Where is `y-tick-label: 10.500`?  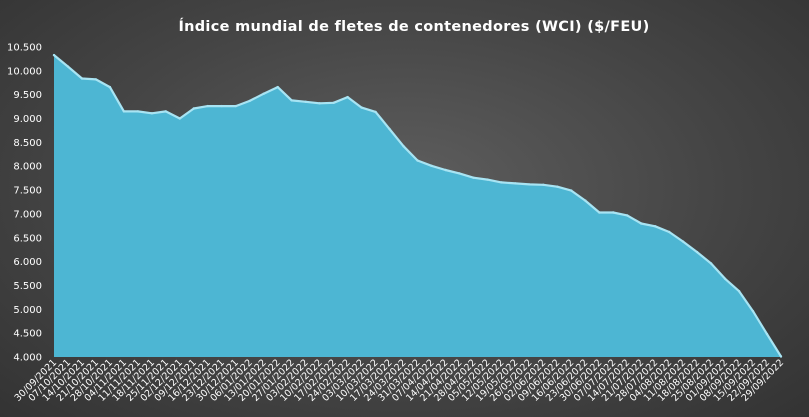 y-tick-label: 10.500 is located at coordinates (24, 48).